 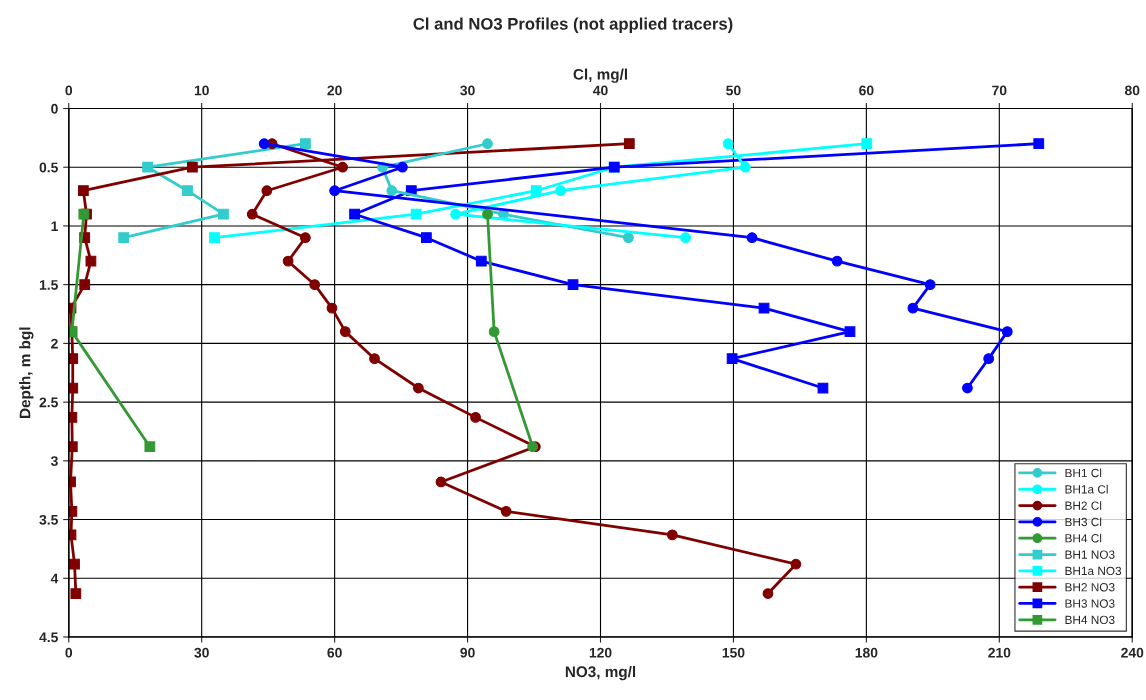 What do you see at coordinates (866, 90) in the screenshot?
I see `x2-tick-label: 60` at bounding box center [866, 90].